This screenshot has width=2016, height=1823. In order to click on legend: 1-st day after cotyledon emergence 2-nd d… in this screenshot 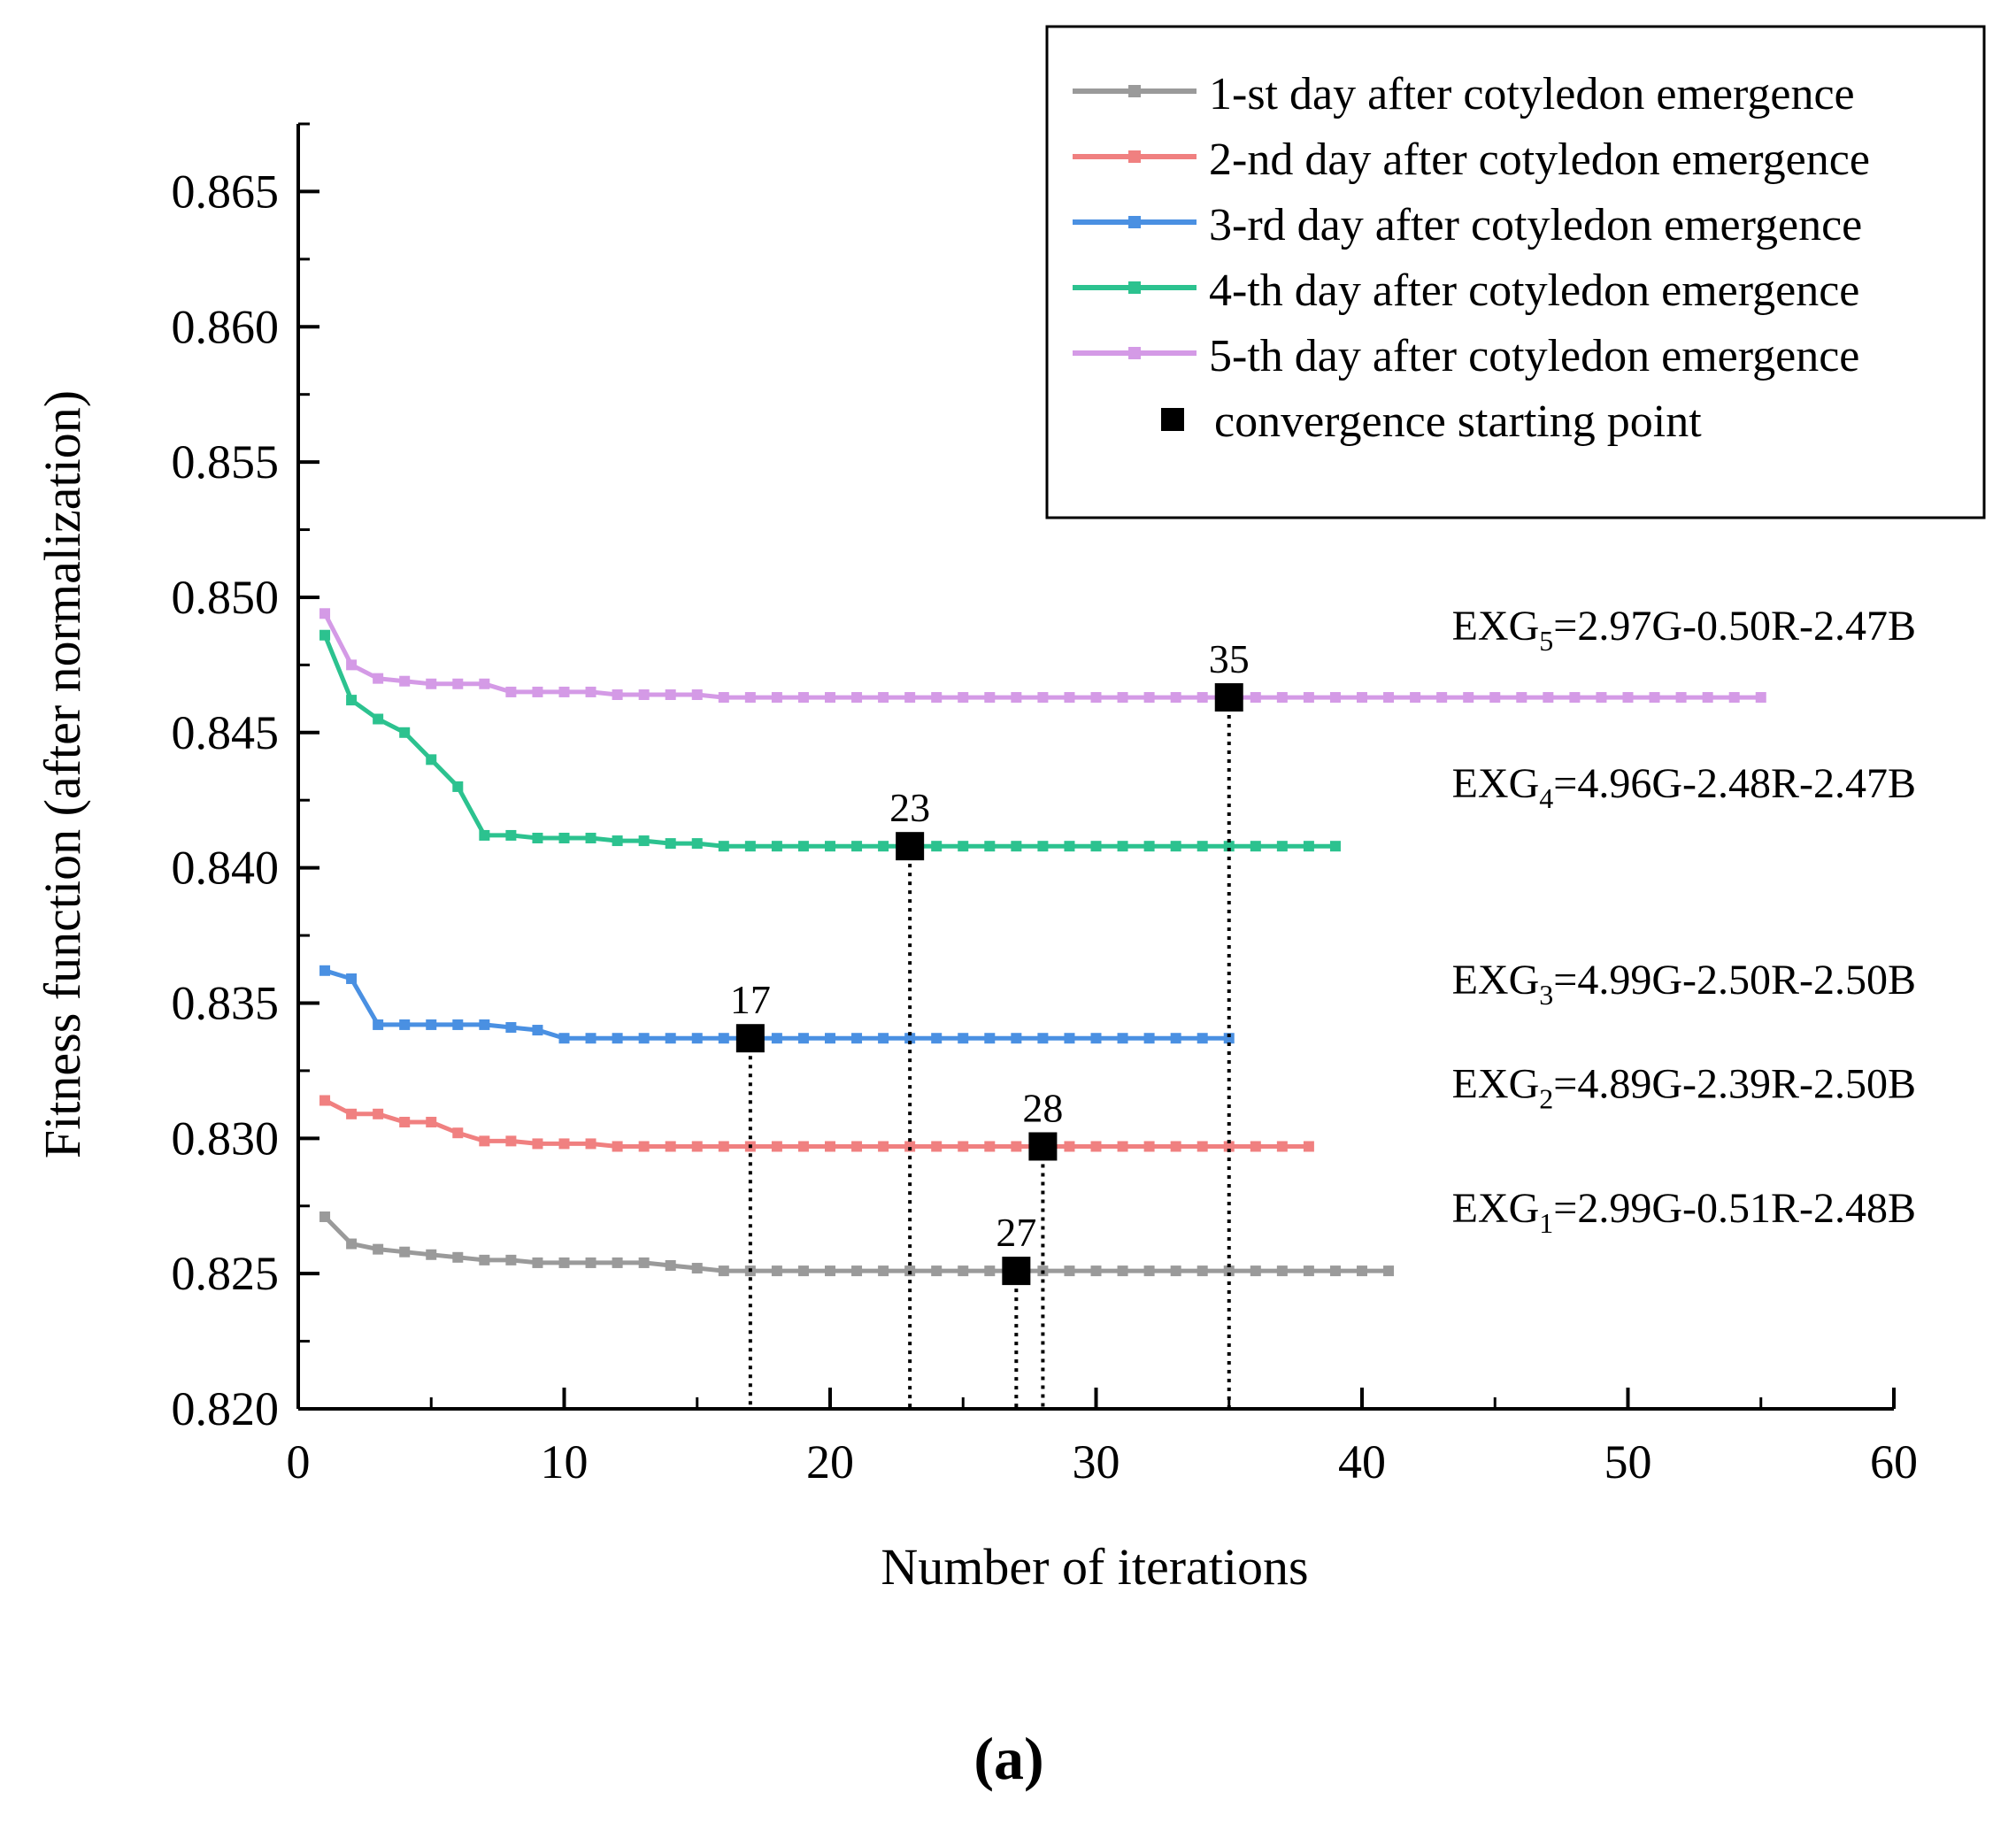, I will do `click(1515, 272)`.